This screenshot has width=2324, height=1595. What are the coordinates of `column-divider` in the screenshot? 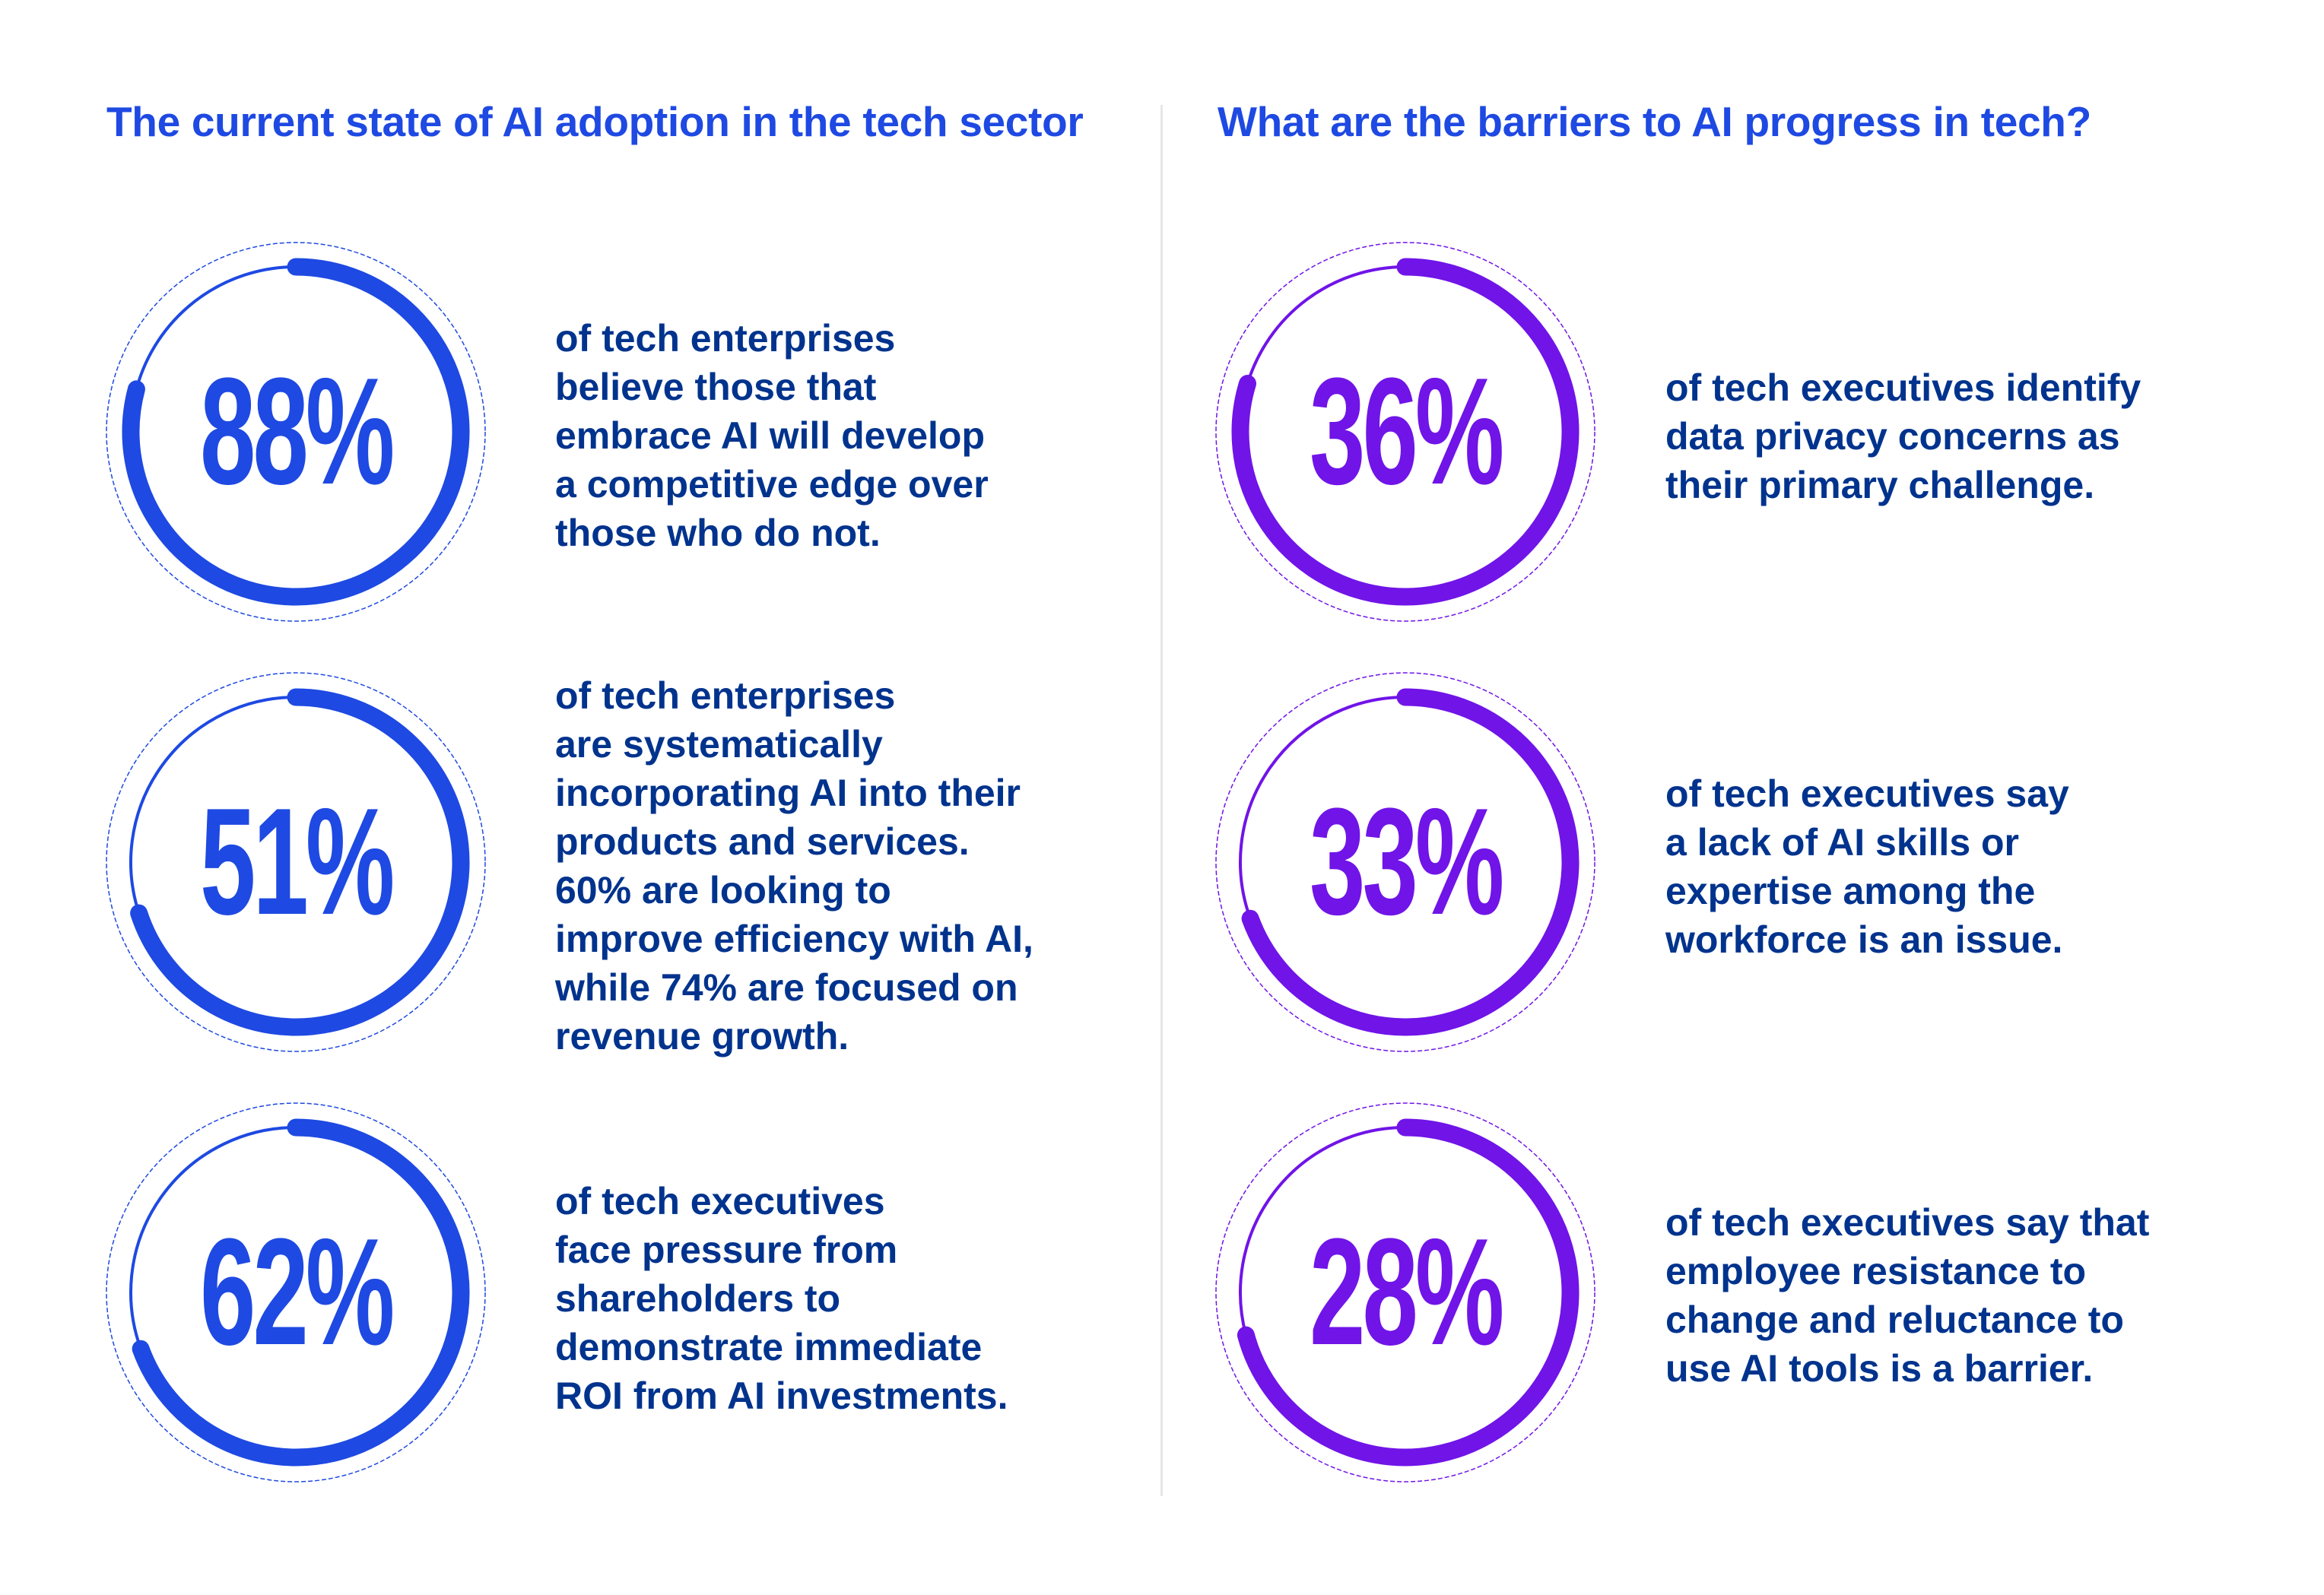 It's located at (1161, 800).